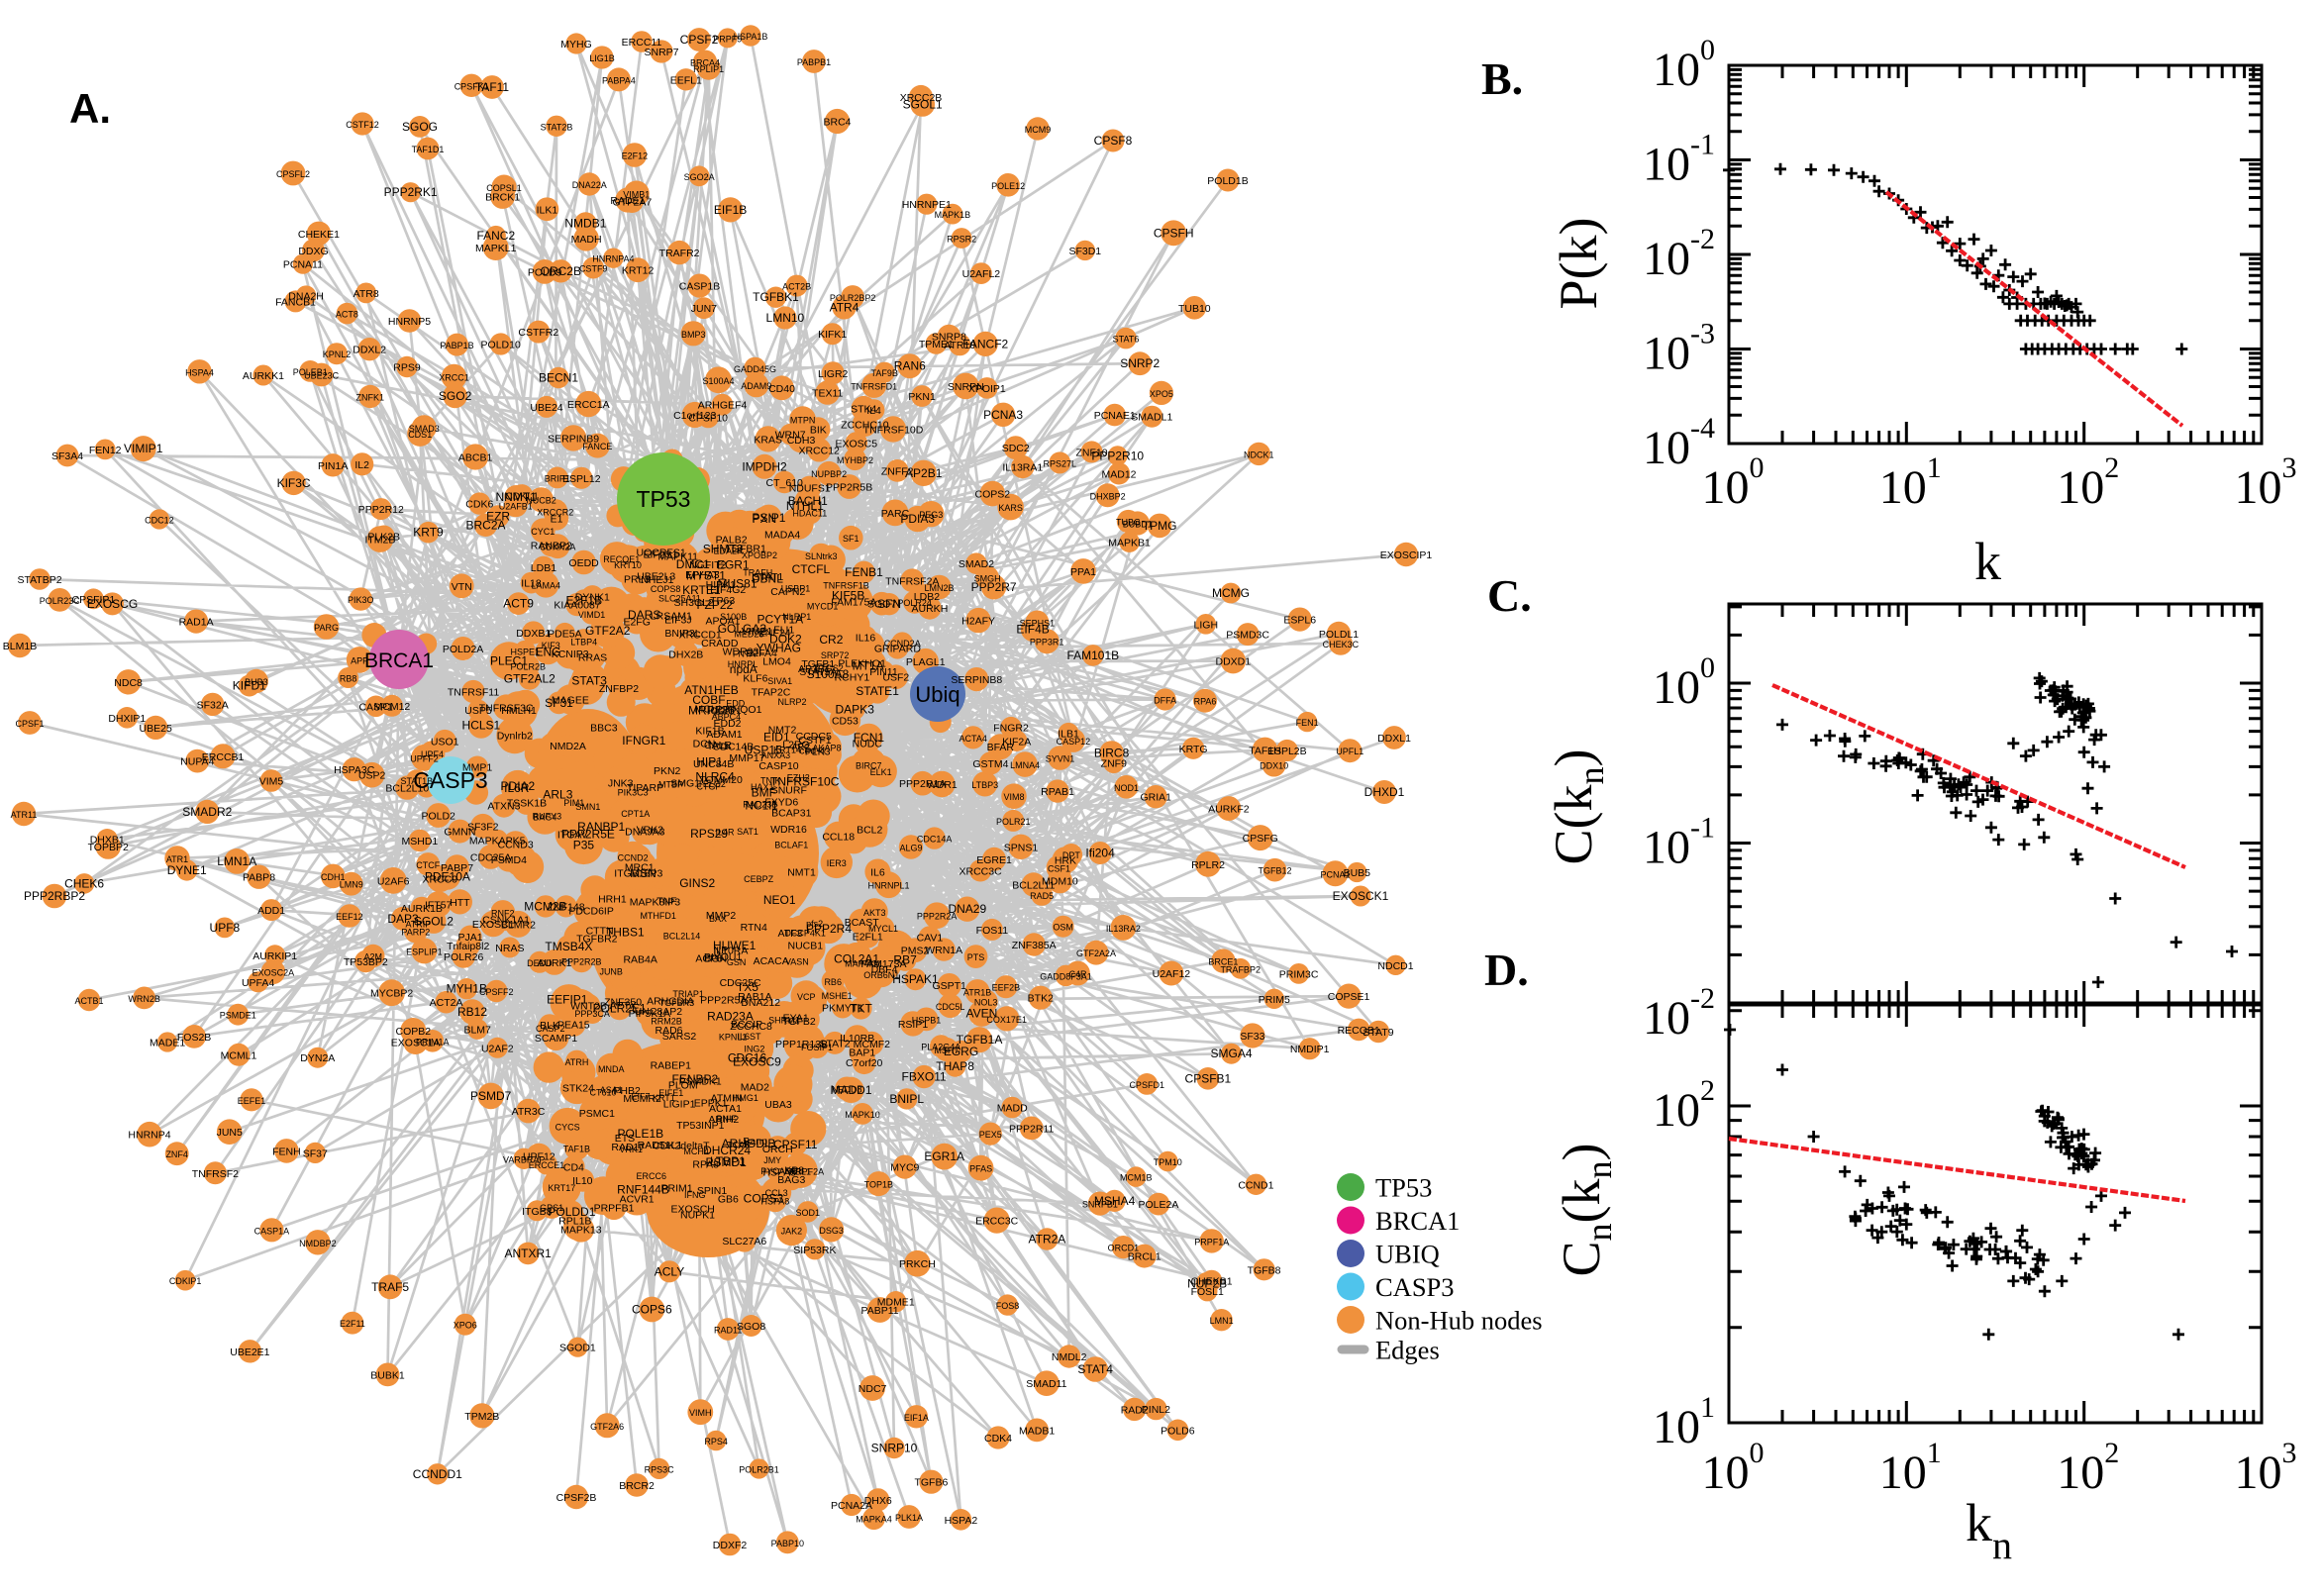 The image size is (2323, 1596). I want to click on svg-text: MTHFD1, so click(658, 916).